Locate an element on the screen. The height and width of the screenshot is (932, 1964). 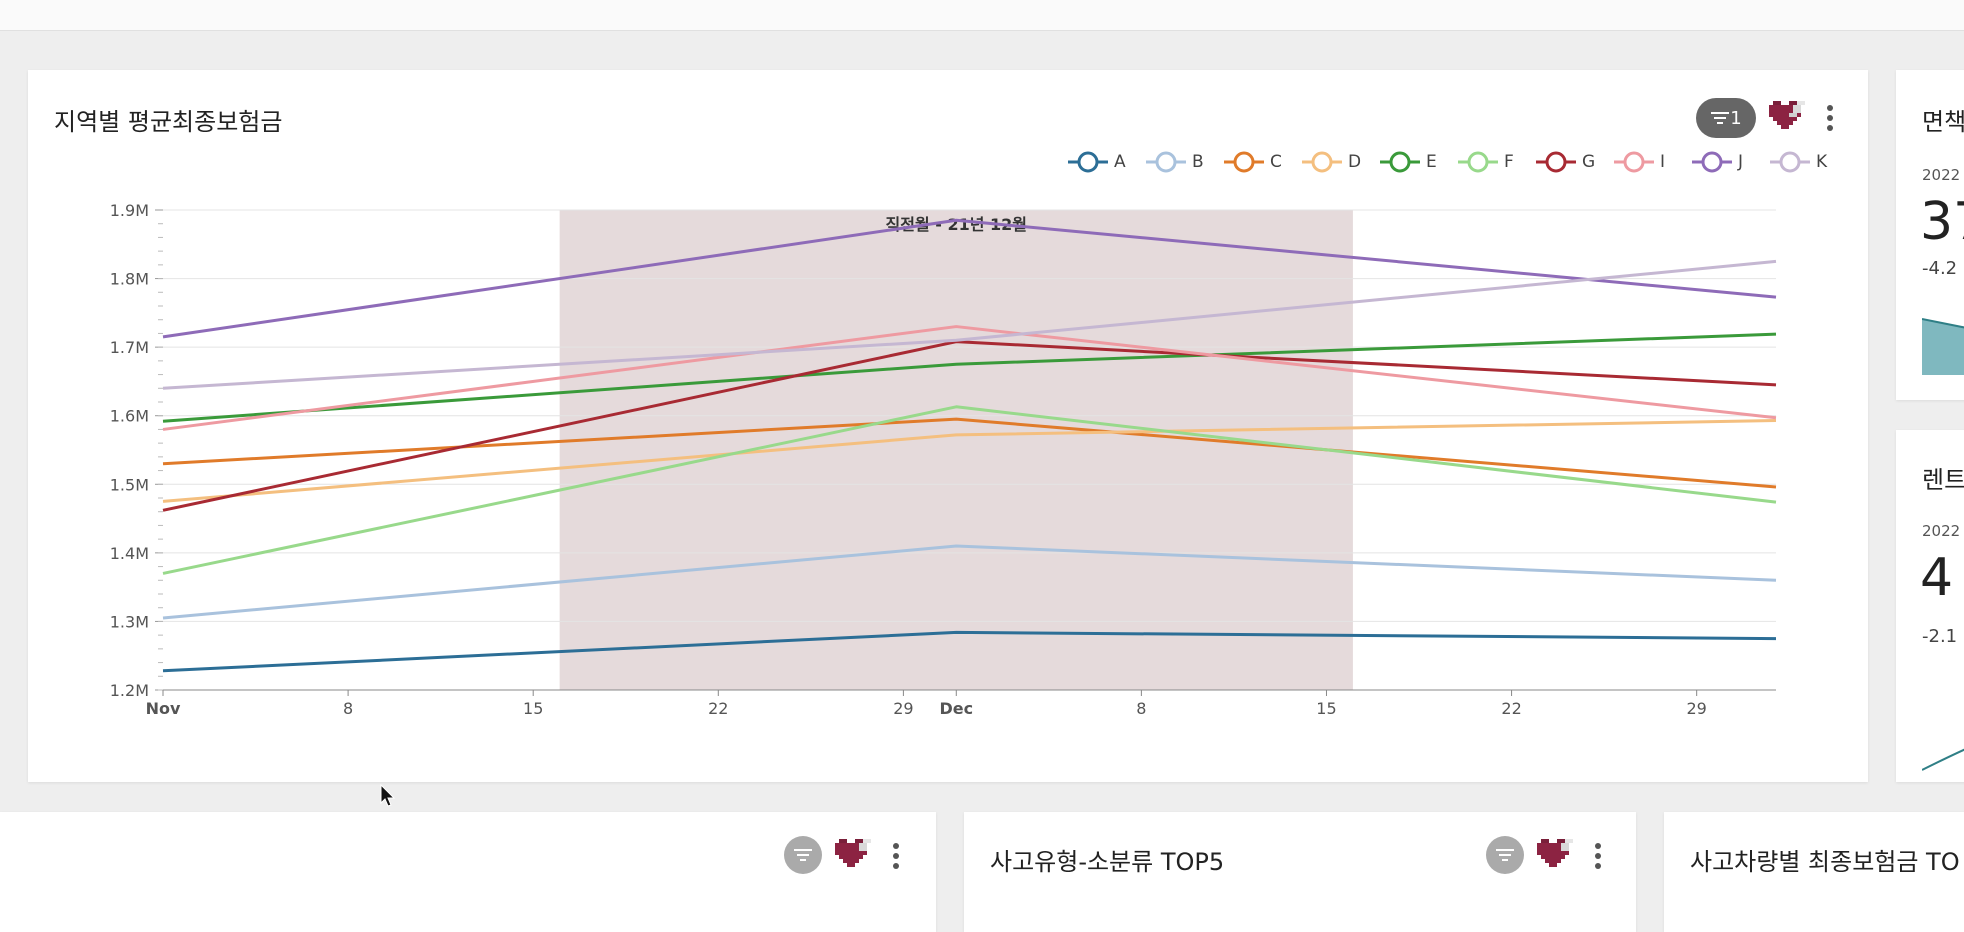
legend-item-A: A is located at coordinates (1097, 162).